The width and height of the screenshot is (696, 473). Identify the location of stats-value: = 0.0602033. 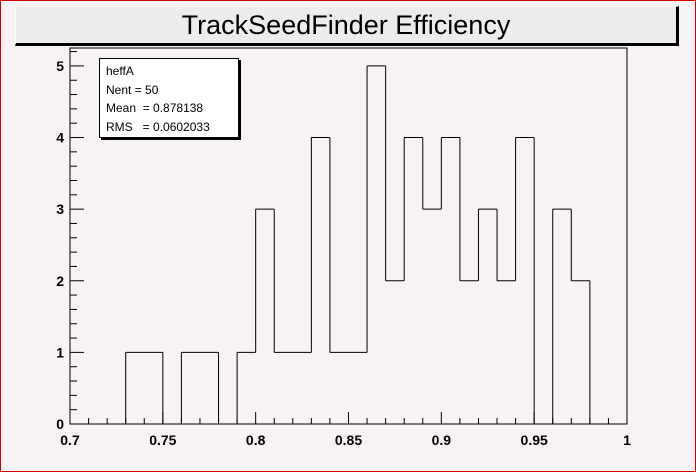
(173, 126).